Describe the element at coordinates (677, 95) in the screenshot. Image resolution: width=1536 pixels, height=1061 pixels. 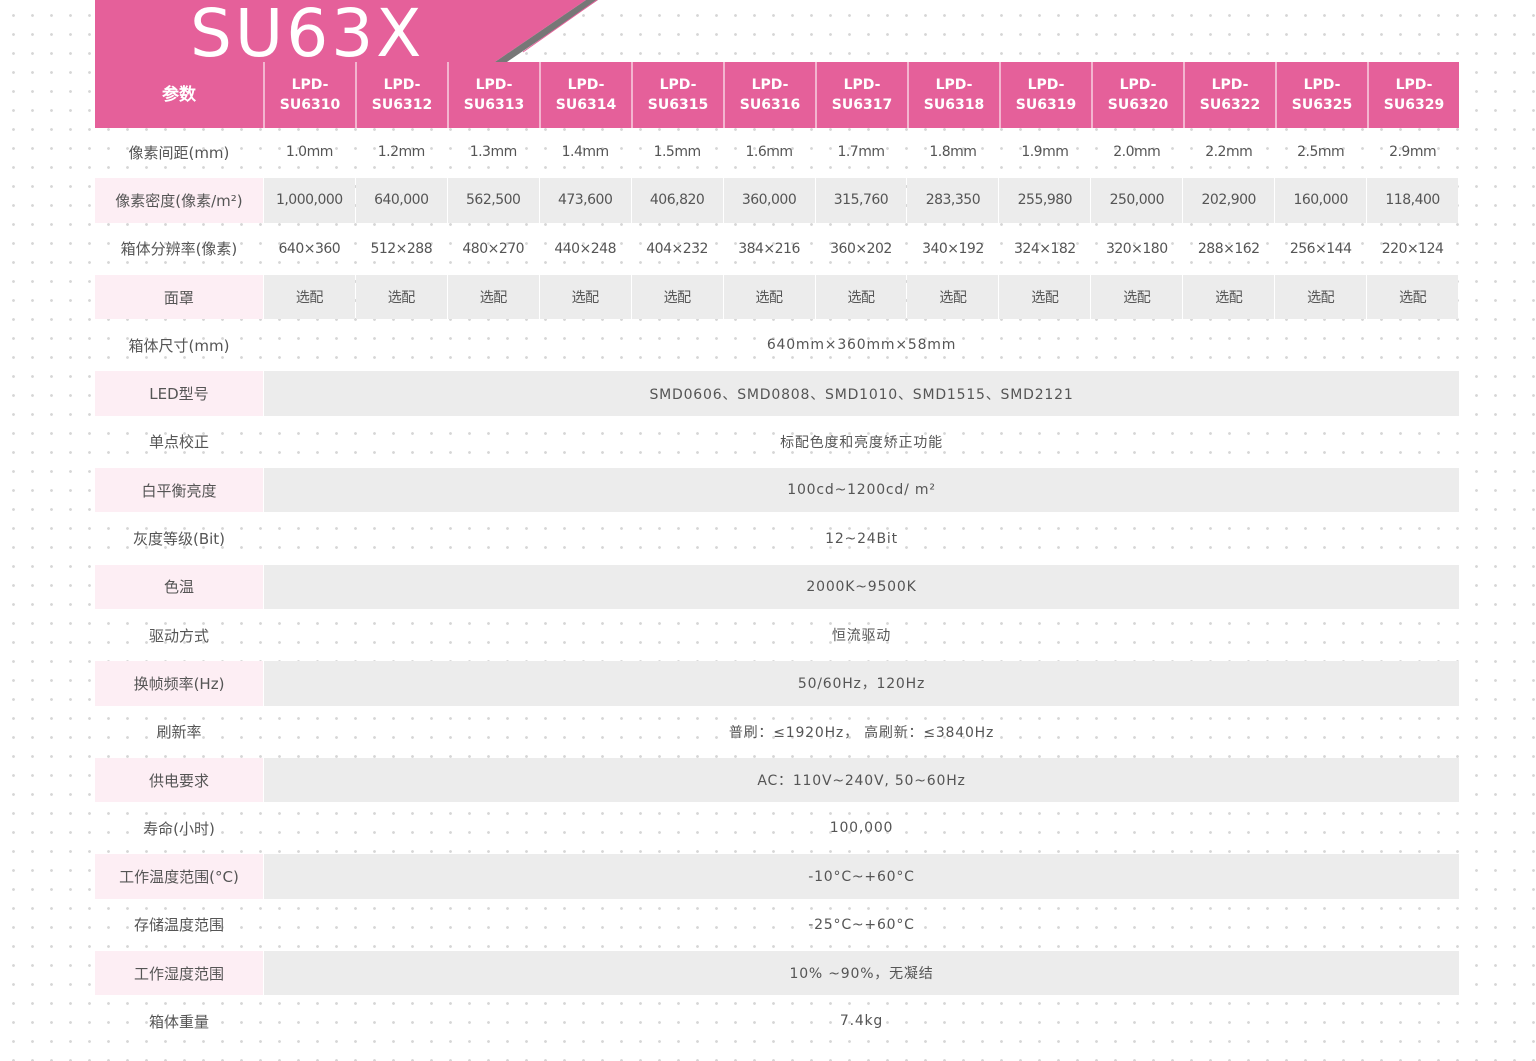
I see `model-header: LPD- SU6315` at that location.